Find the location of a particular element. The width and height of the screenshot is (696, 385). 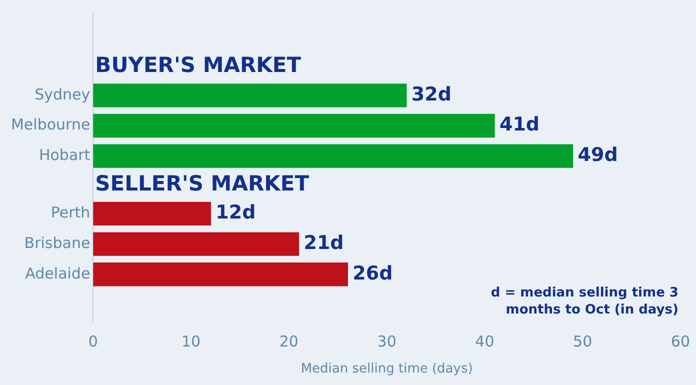

data-label: 12d is located at coordinates (236, 213).